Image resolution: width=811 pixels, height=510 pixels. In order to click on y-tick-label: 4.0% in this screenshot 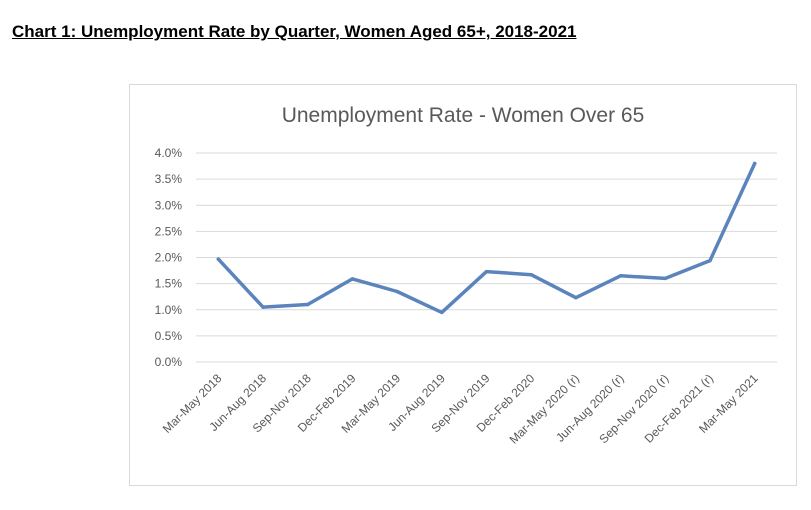, I will do `click(169, 153)`.